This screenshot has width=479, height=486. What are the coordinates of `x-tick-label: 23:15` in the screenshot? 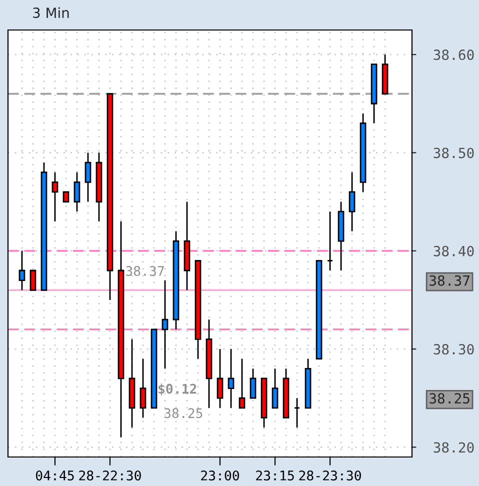 It's located at (275, 475).